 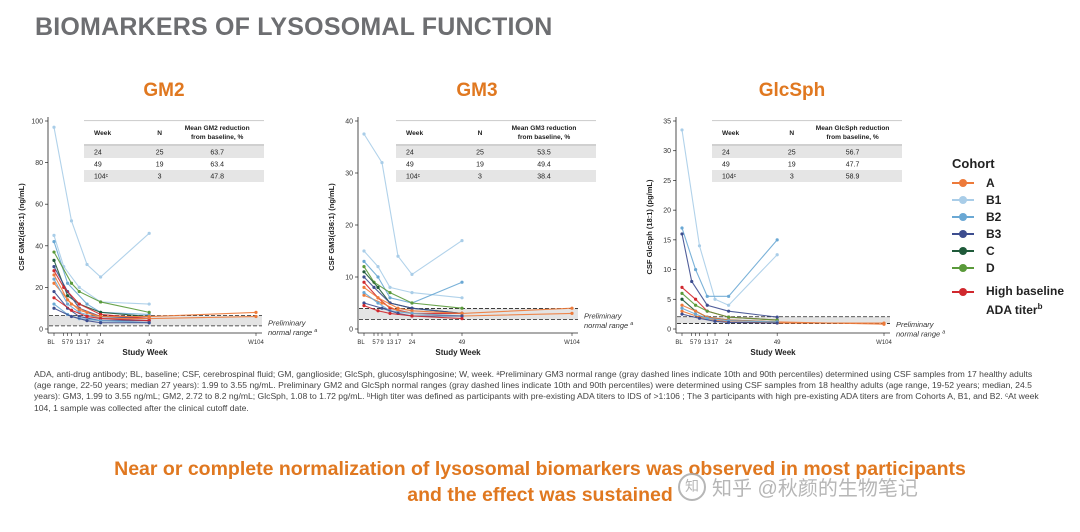 I want to click on y-tick-label: 10, so click(x=667, y=270).